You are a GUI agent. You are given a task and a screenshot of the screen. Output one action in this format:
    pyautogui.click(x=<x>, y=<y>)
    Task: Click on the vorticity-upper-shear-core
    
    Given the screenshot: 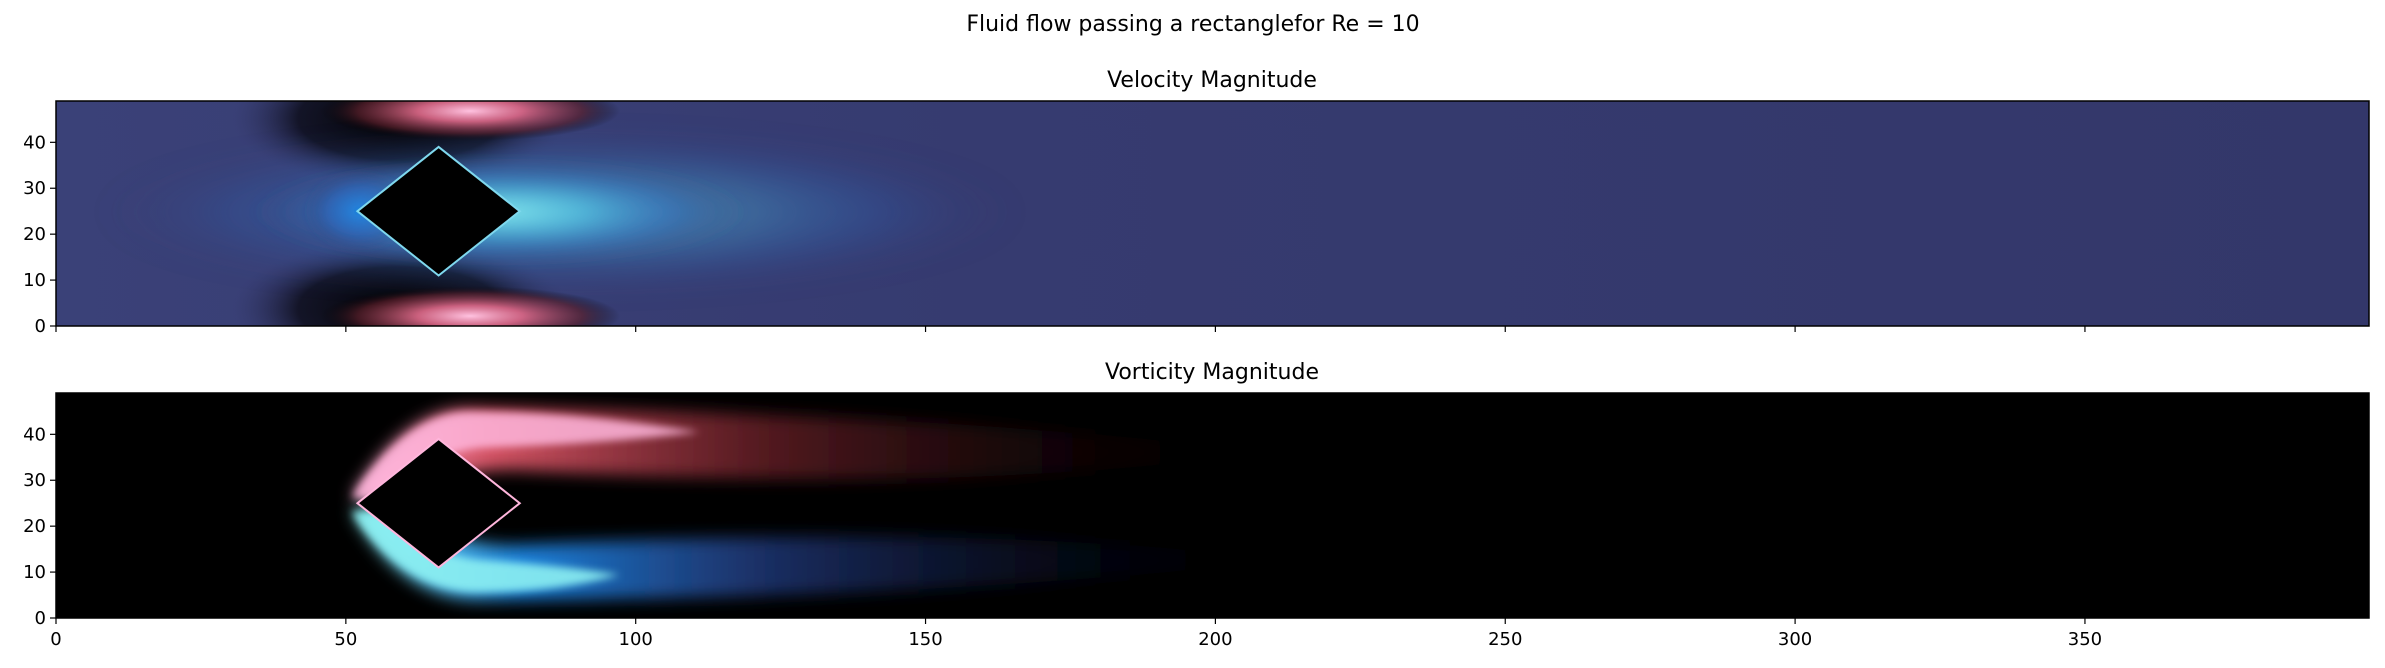 What is the action you would take?
    pyautogui.click(x=526, y=456)
    